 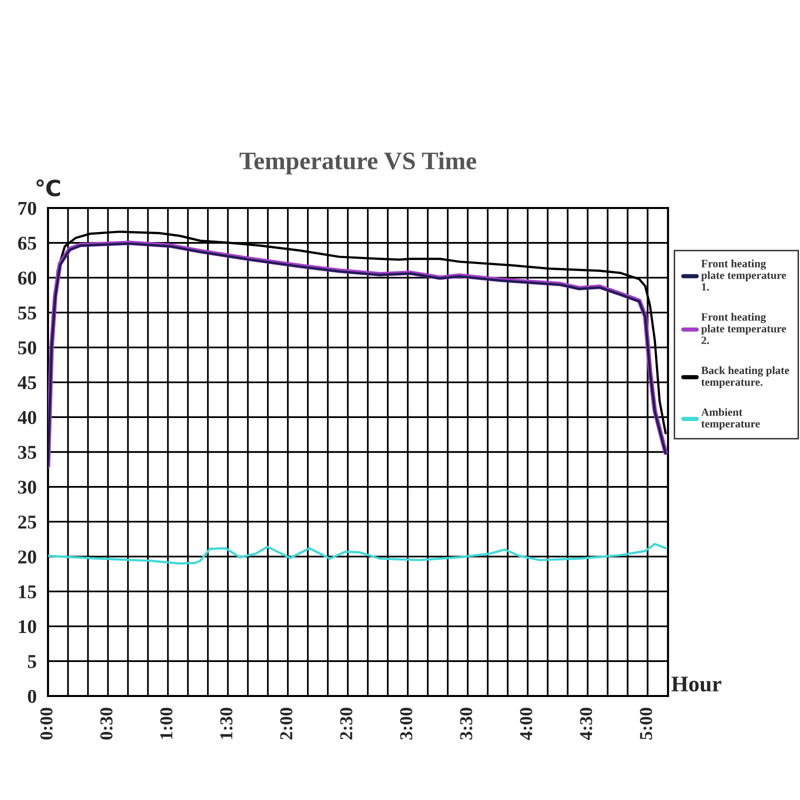 I want to click on x-tick-label: 4:00, so click(x=526, y=724).